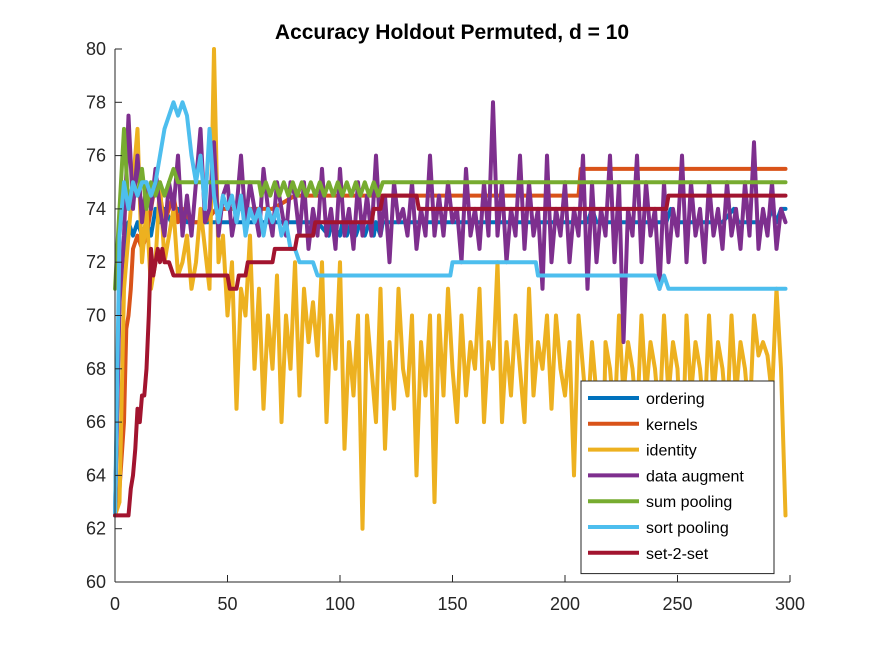 The height and width of the screenshot is (656, 875). What do you see at coordinates (96, 209) in the screenshot?
I see `y-tick-label: 74` at bounding box center [96, 209].